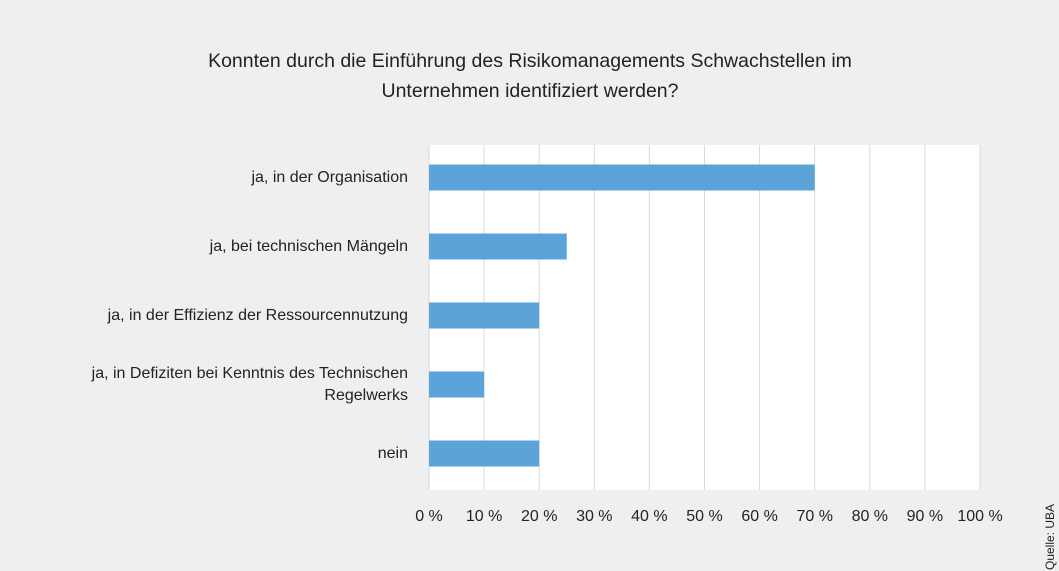  What do you see at coordinates (649, 516) in the screenshot?
I see `x-tick-label: 40 %` at bounding box center [649, 516].